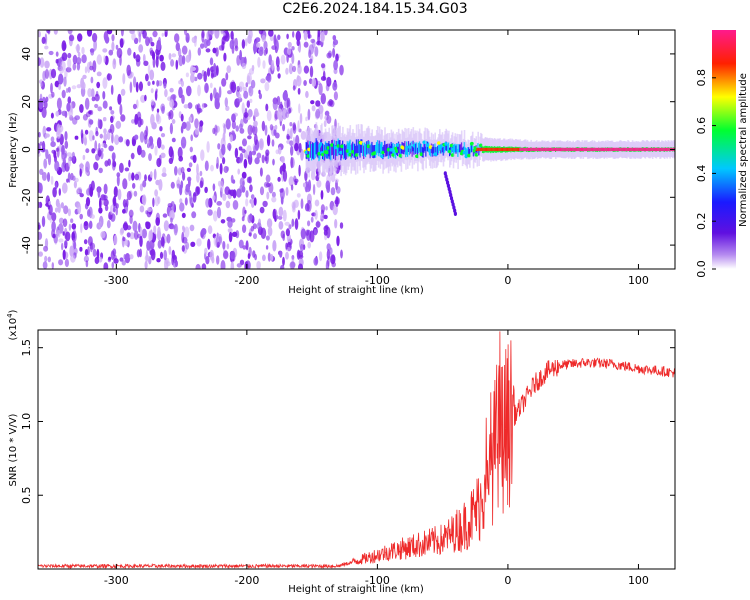  Describe the element at coordinates (701, 269) in the screenshot. I see `colorbar-tick-label: 0.0` at that location.